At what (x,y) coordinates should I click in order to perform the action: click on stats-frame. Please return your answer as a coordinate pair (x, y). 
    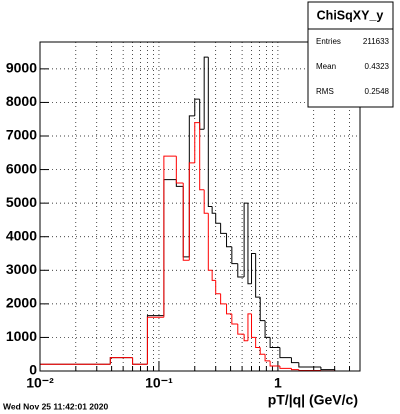
    Looking at the image, I should click on (350, 54).